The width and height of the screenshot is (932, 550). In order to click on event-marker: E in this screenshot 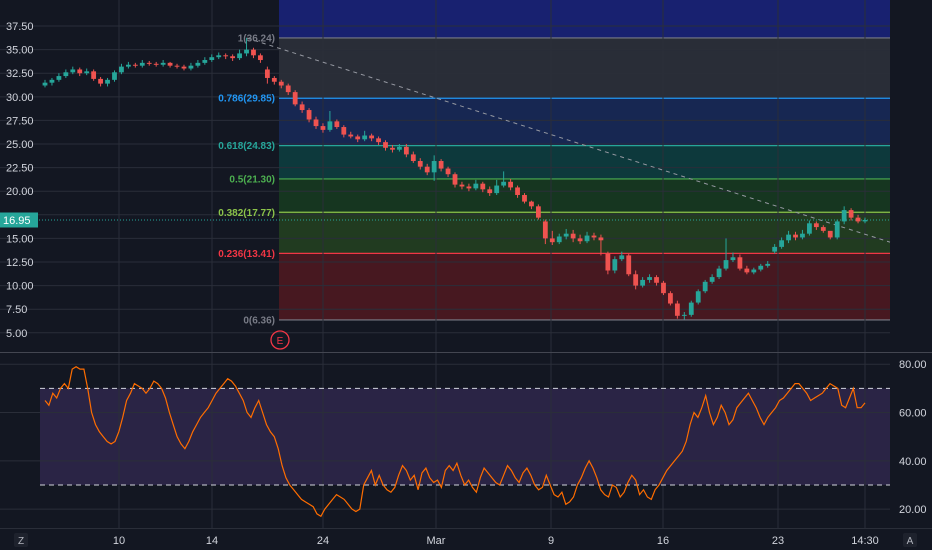, I will do `click(280, 340)`.